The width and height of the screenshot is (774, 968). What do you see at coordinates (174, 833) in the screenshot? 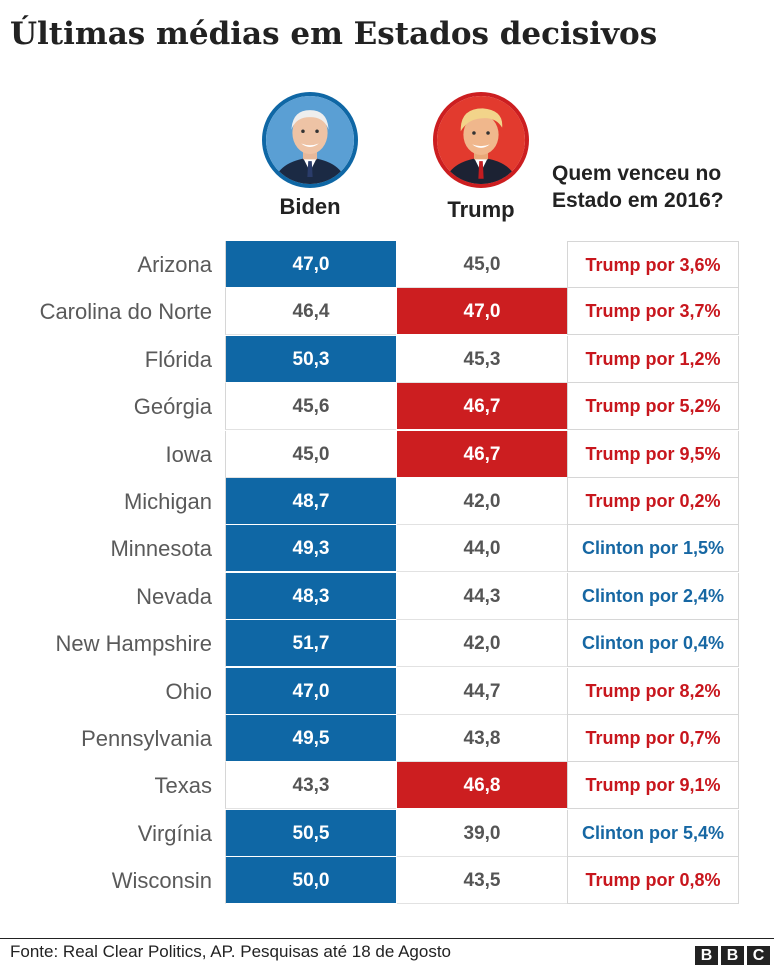
I see `state-label: Virgínia` at bounding box center [174, 833].